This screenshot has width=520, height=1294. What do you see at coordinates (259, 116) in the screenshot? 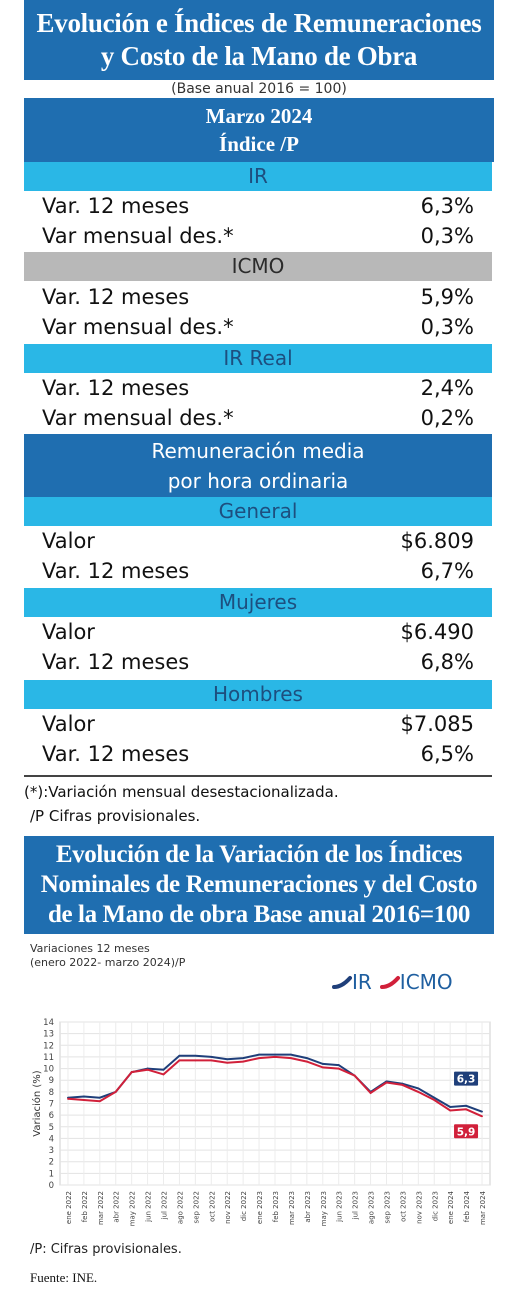
I see `month-label: Marzo 2024` at bounding box center [259, 116].